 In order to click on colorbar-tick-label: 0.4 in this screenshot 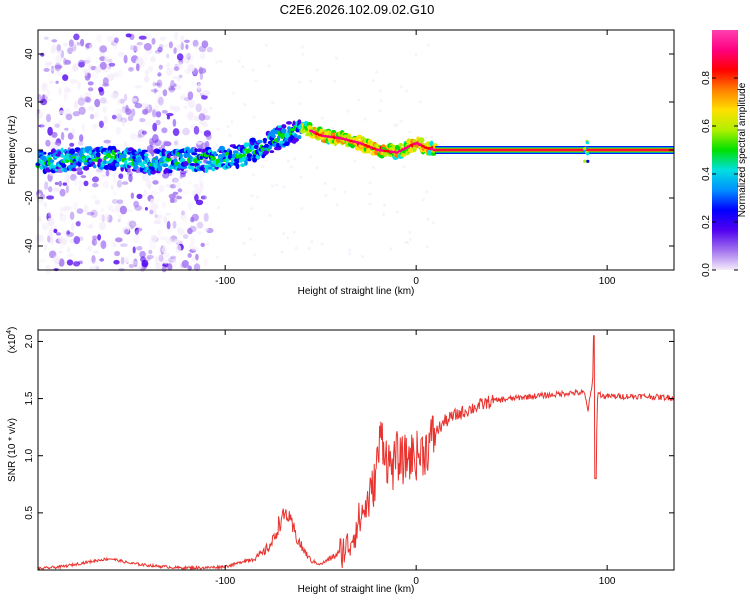, I will do `click(706, 174)`.